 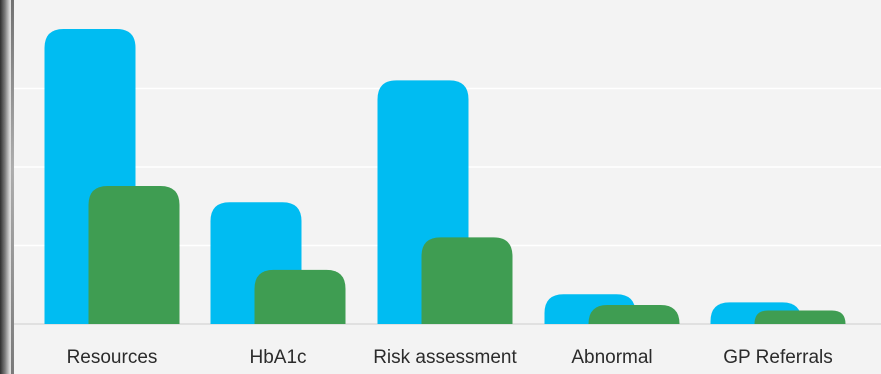 What do you see at coordinates (7, 187) in the screenshot?
I see `background-photo-edge` at bounding box center [7, 187].